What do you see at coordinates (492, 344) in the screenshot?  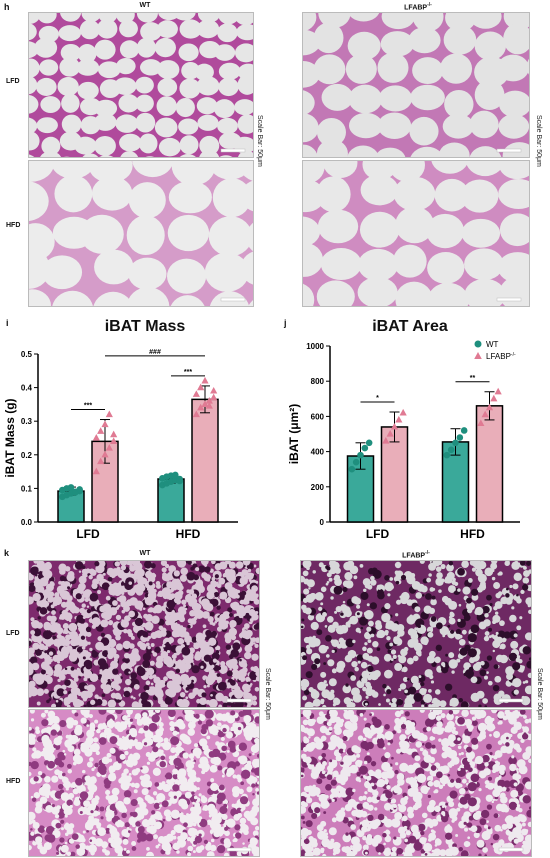 I see `legend-label: WT` at bounding box center [492, 344].